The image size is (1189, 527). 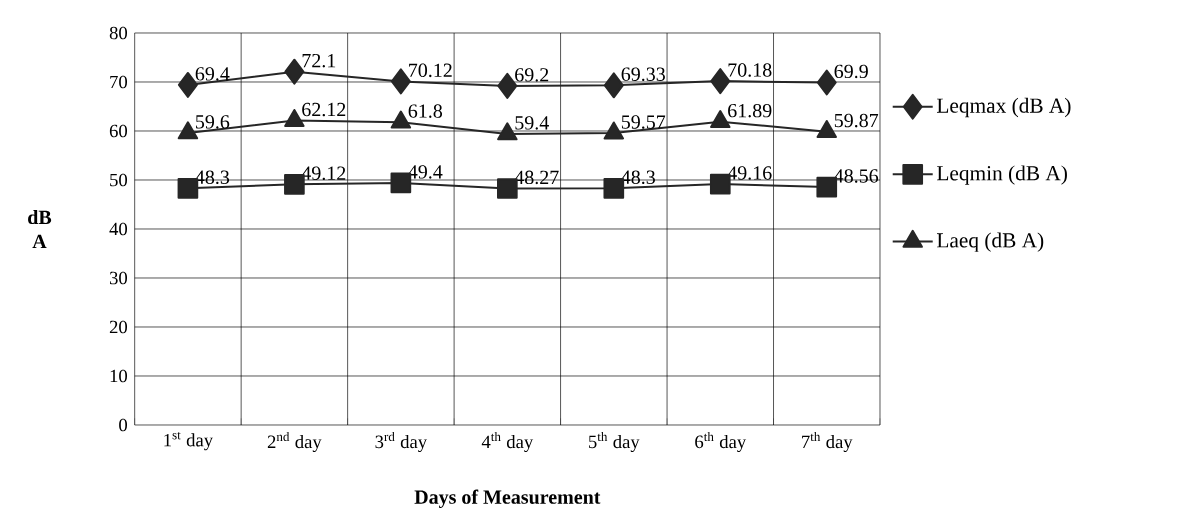 I want to click on y-tick-label: 80, so click(x=118, y=33).